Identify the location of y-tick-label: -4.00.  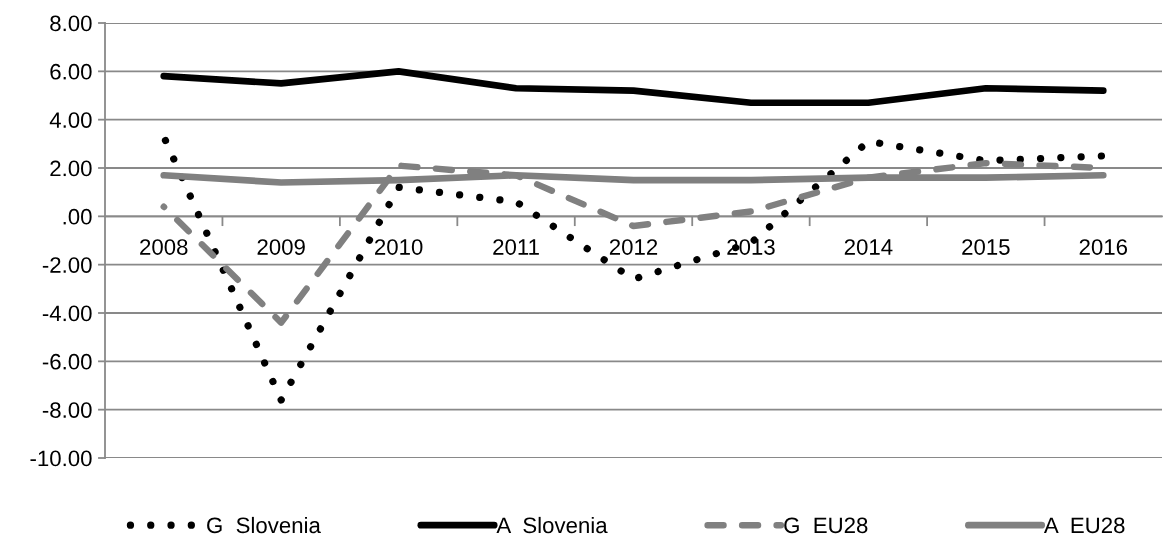
(67, 313).